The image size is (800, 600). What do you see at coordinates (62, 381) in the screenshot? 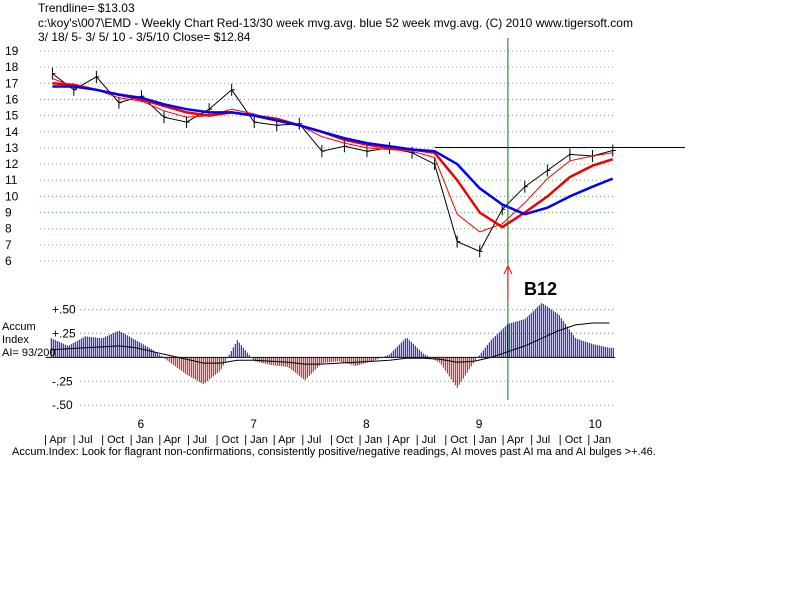
I see `accum-tick-label: -.25` at bounding box center [62, 381].